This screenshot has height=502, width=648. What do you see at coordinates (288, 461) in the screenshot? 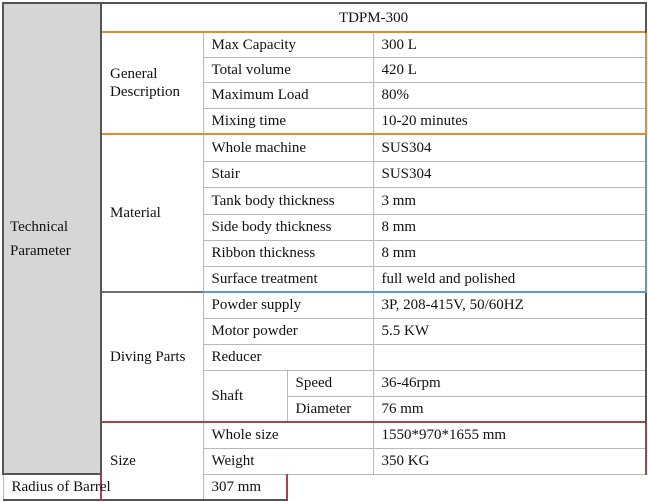
I see `param-name: Weight` at bounding box center [288, 461].